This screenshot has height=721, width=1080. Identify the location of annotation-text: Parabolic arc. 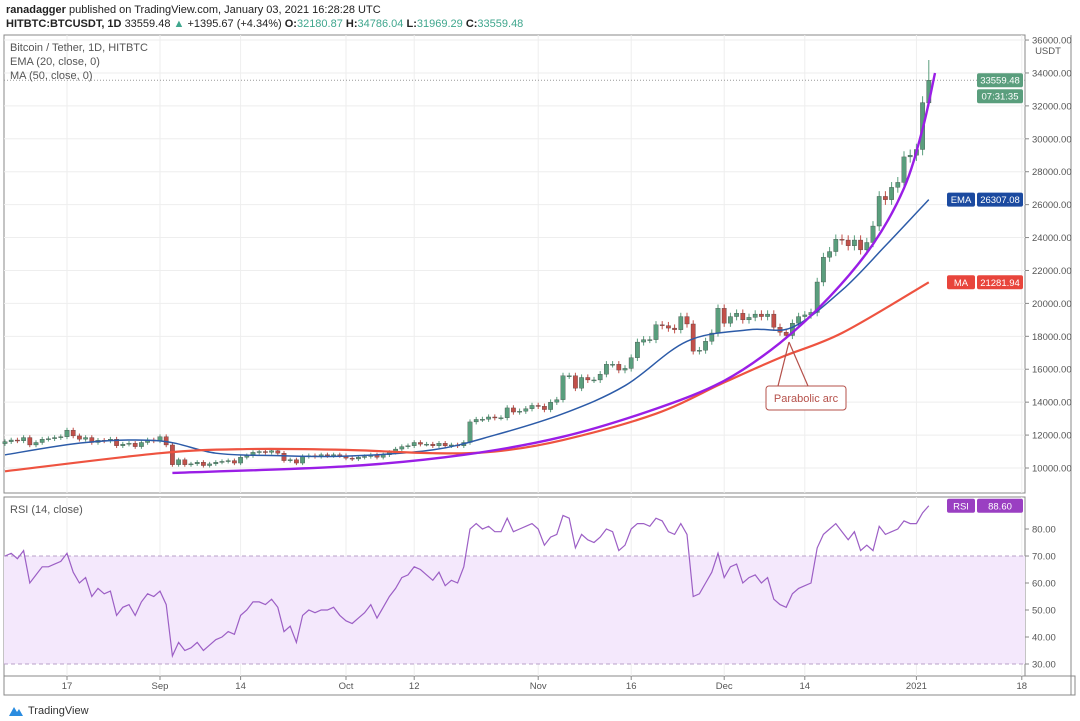
(806, 399).